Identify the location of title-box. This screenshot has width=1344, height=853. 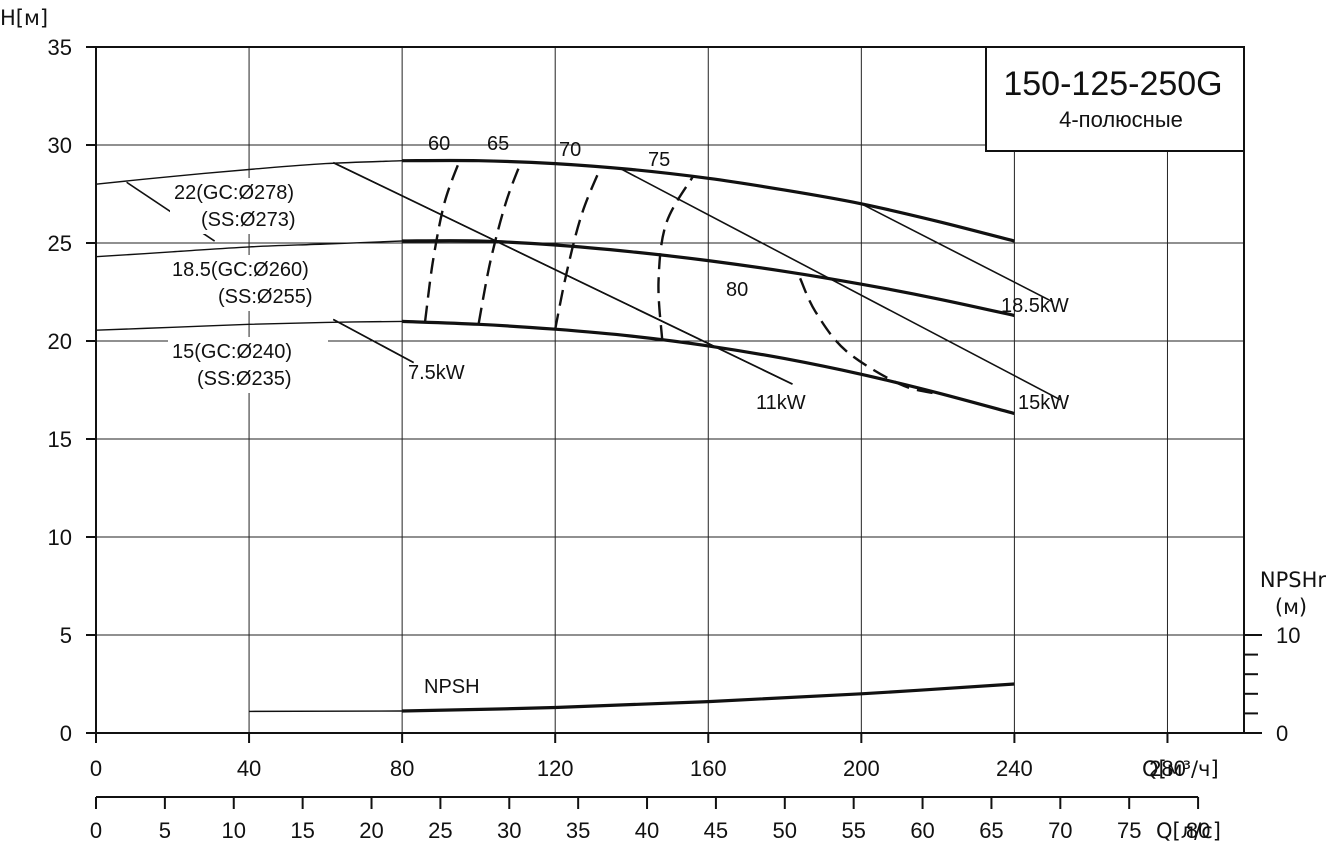
(1115, 99).